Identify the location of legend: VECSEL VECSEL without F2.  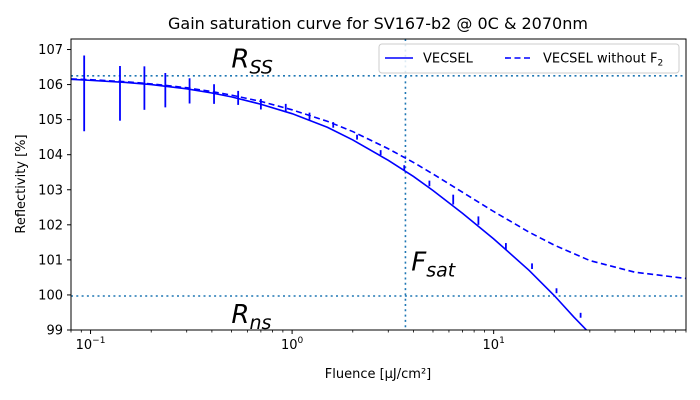
(529, 58).